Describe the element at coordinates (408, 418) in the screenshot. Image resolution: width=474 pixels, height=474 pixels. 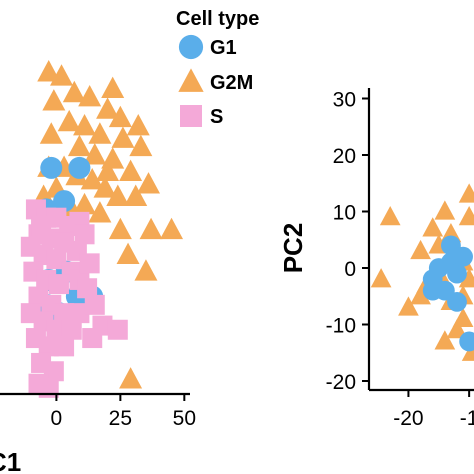
I see `right-x-tick-label: -20` at that location.